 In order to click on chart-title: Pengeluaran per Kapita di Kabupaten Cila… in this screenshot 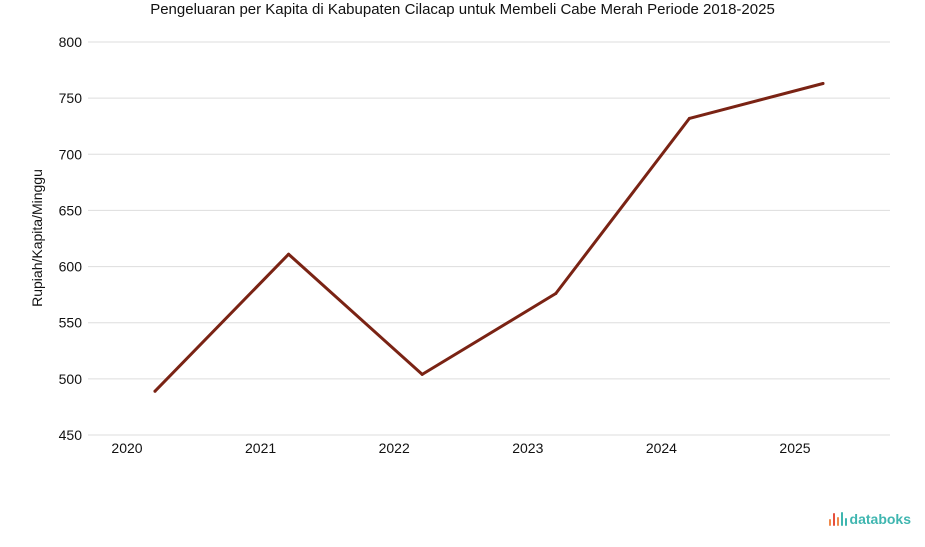, I will do `click(462, 9)`.